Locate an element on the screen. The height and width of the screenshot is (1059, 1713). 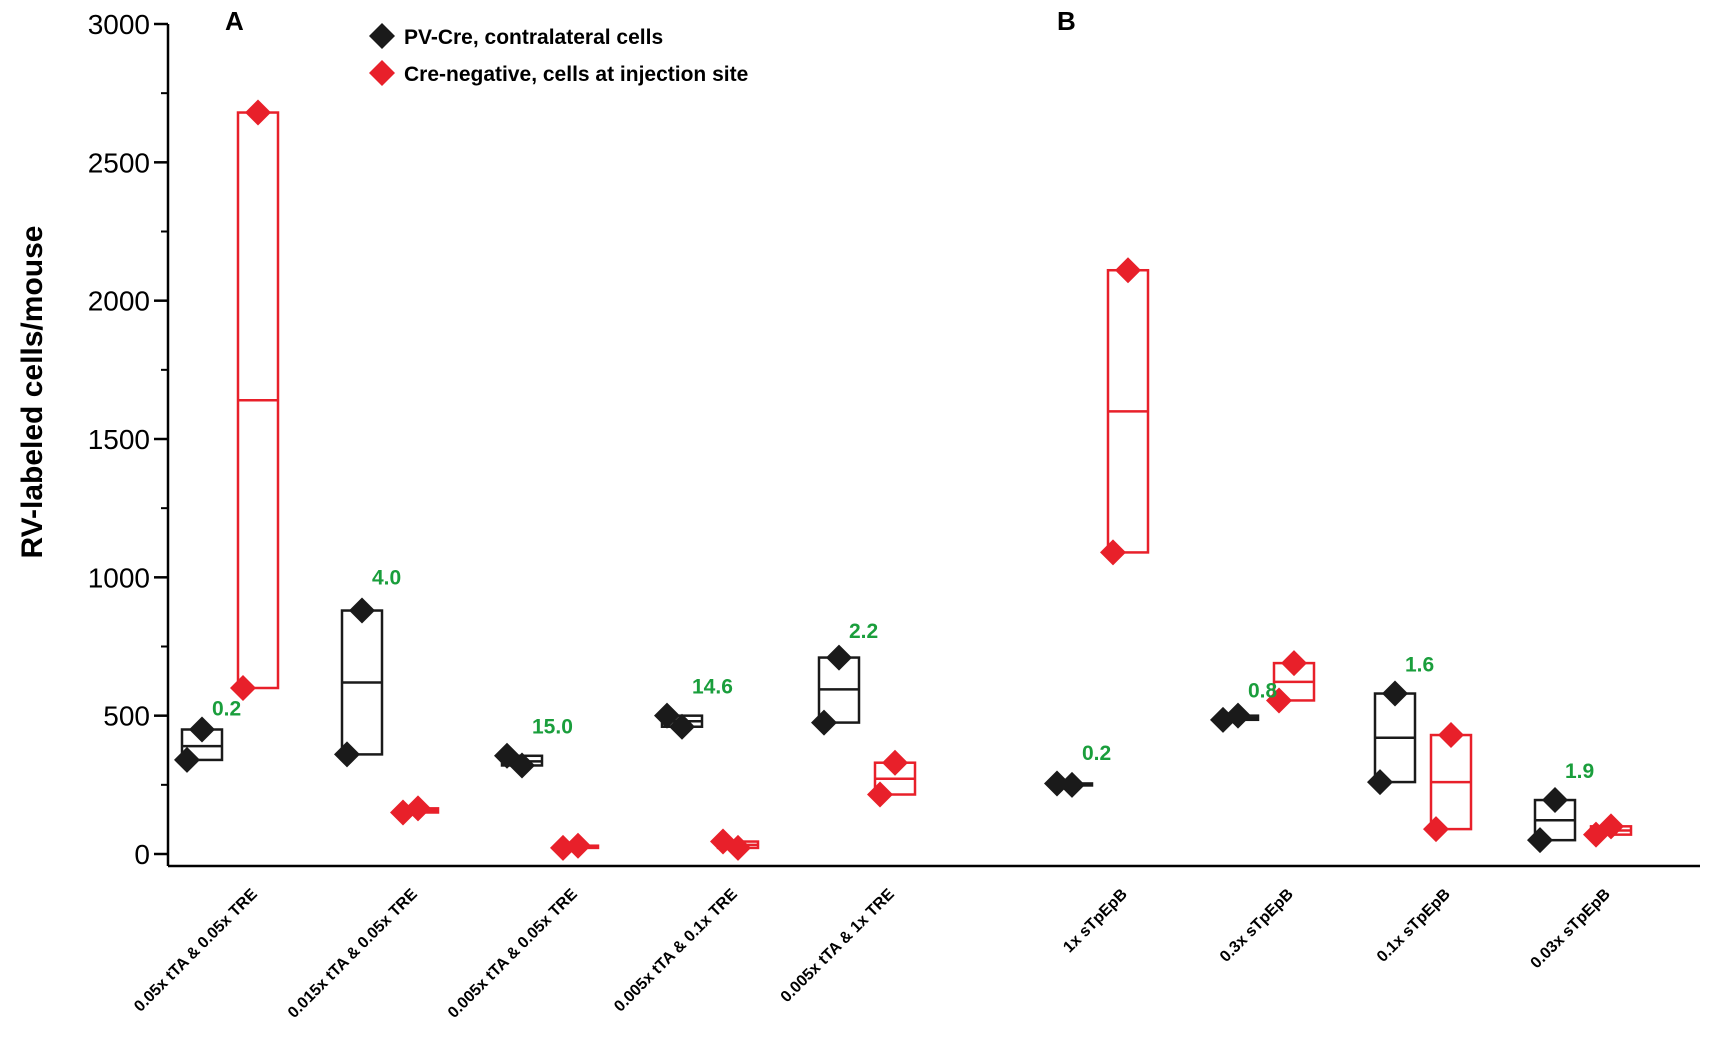
legend-marker-pv-cre is located at coordinates (382, 36).